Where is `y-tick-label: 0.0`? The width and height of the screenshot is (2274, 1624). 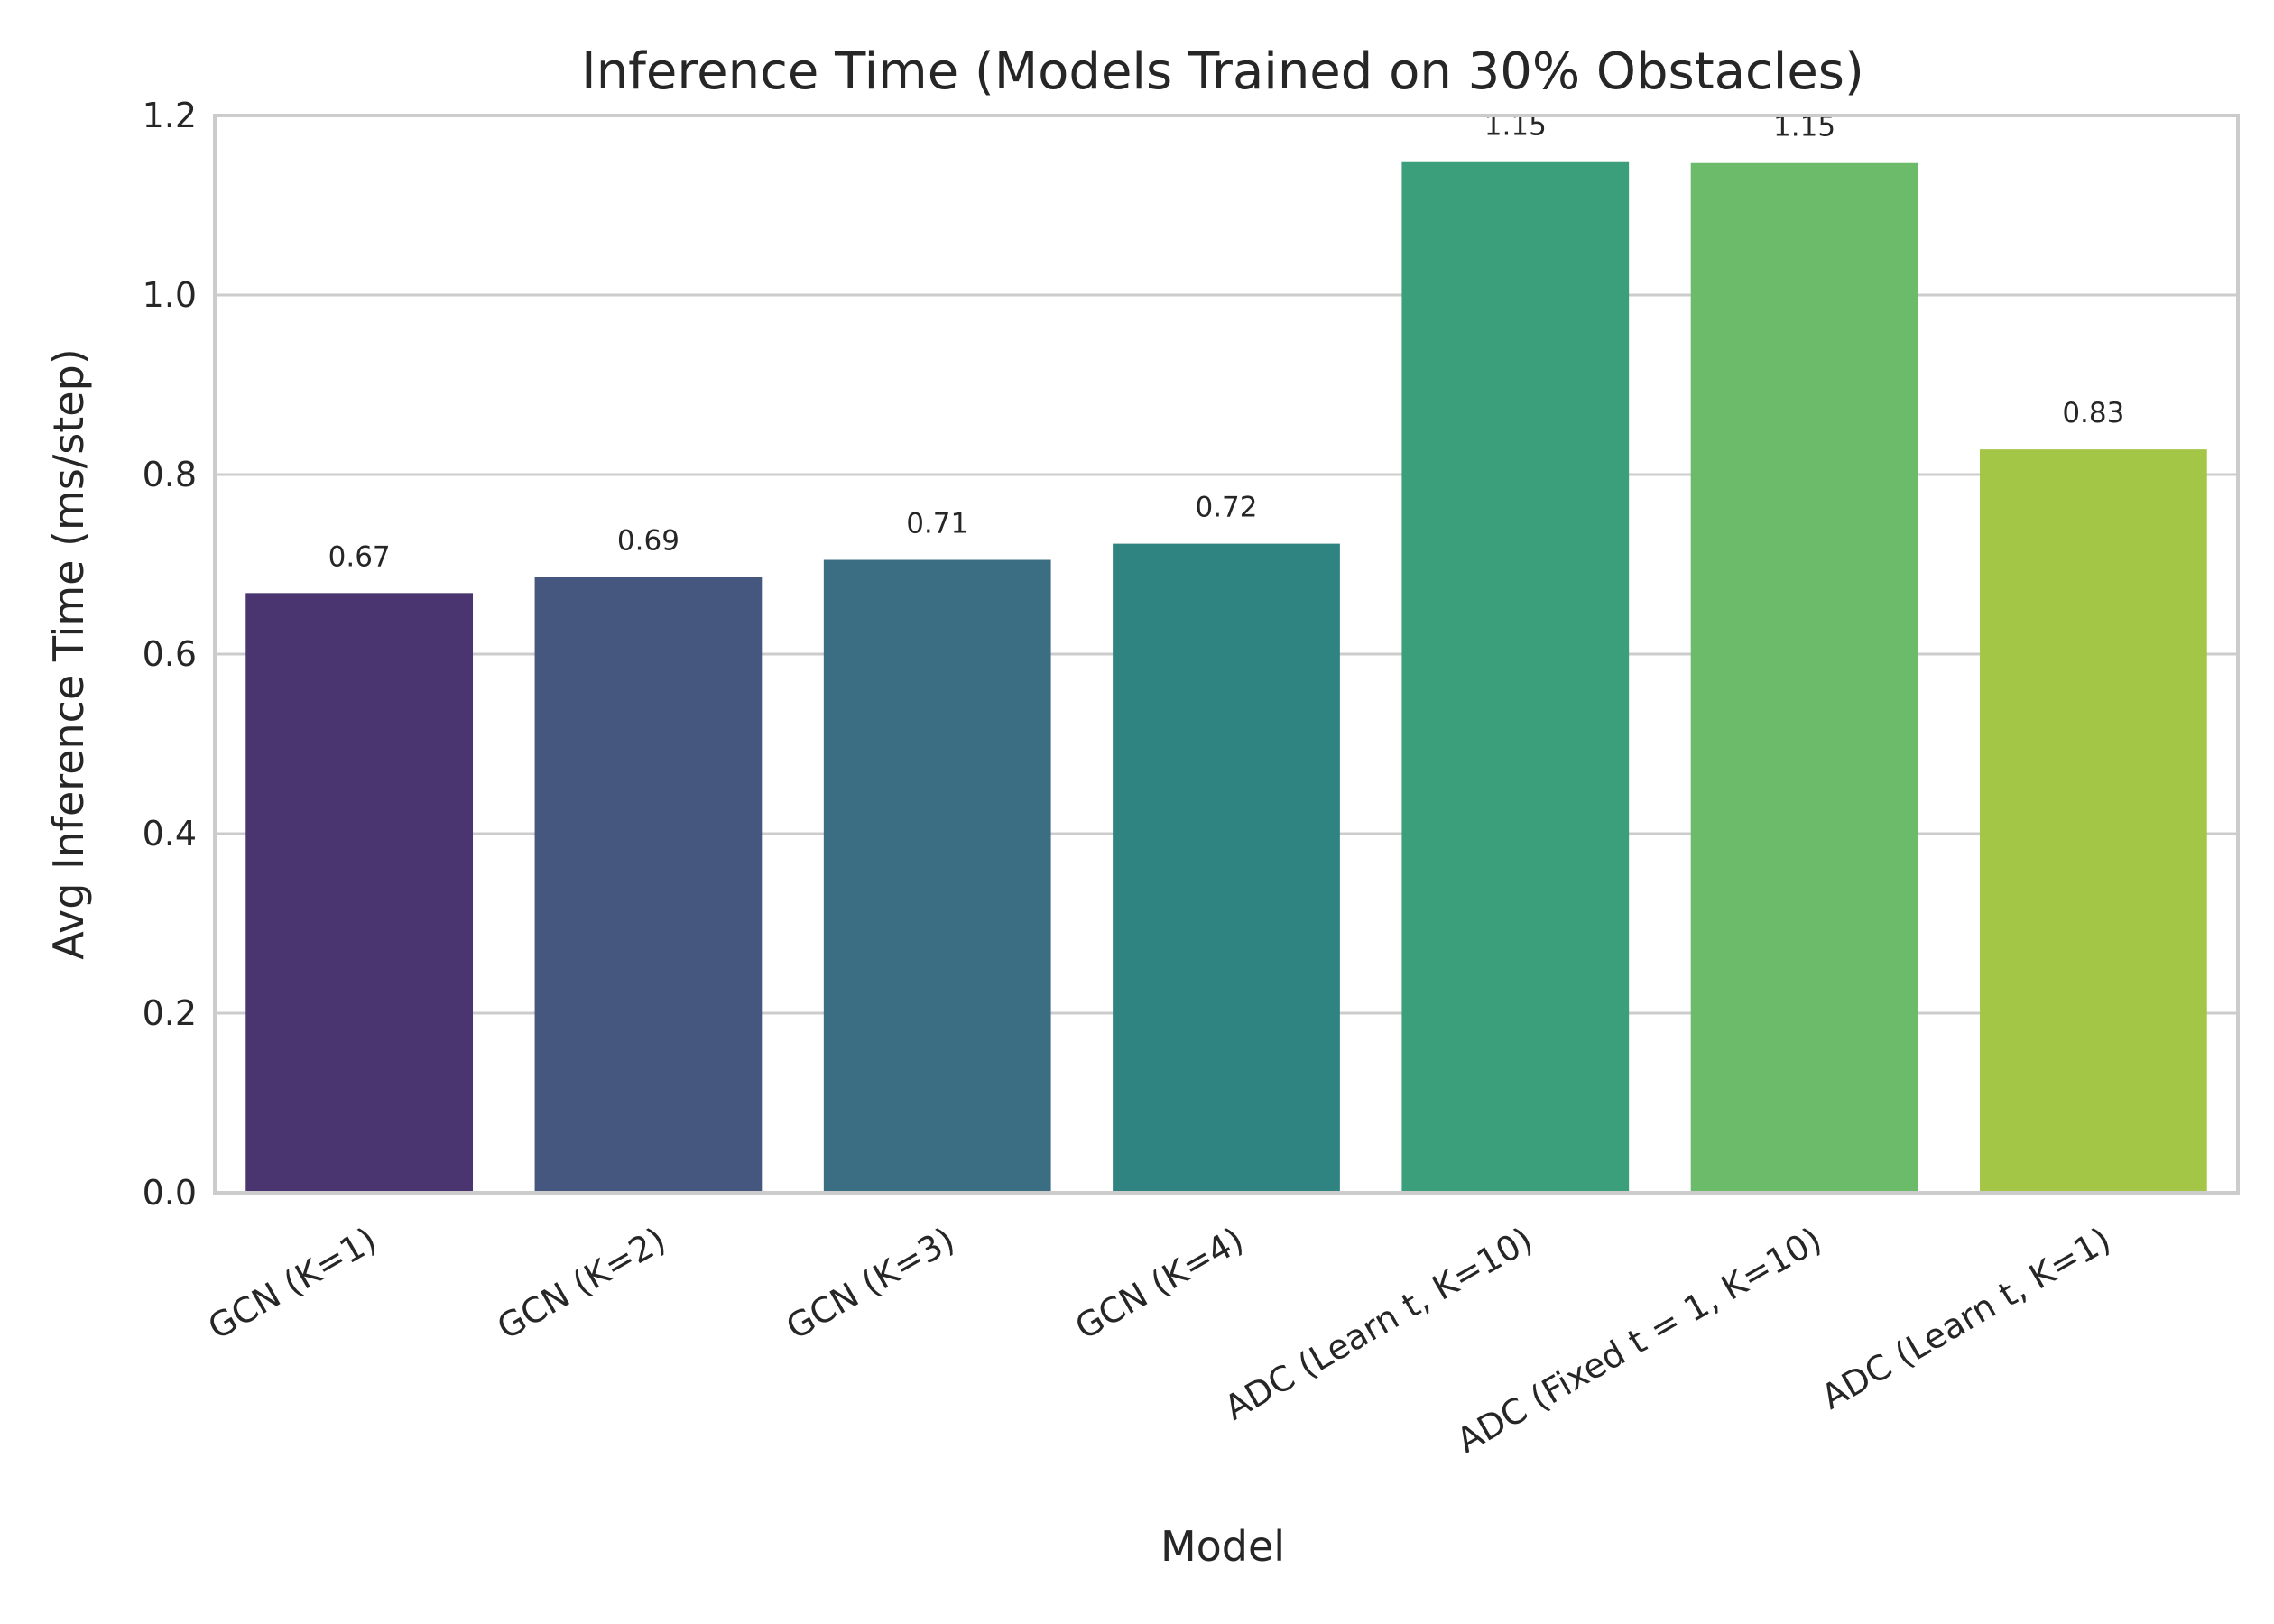
y-tick-label: 0.0 is located at coordinates (170, 1193).